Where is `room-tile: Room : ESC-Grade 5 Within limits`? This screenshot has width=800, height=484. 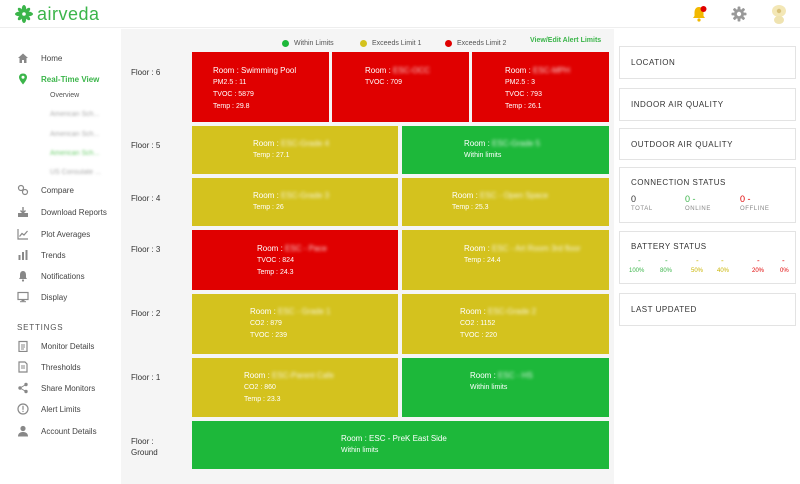
room-tile: Room : ESC-Grade 5 Within limits is located at coordinates (505, 150).